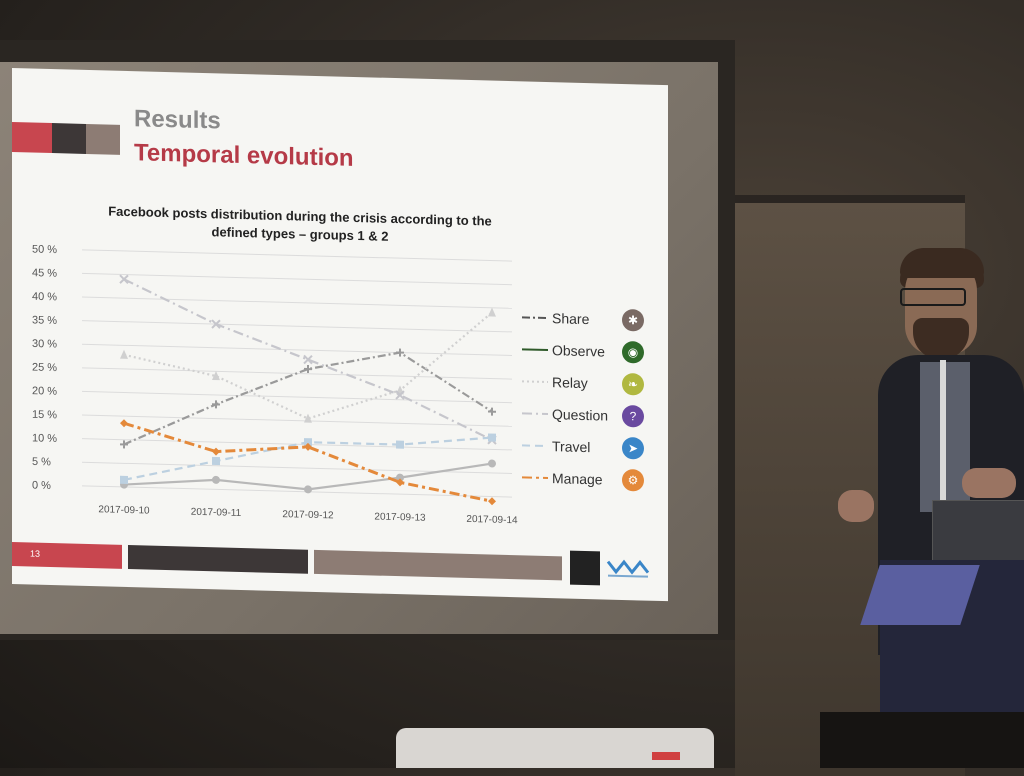  I want to click on question-icon: ?, so click(633, 416).